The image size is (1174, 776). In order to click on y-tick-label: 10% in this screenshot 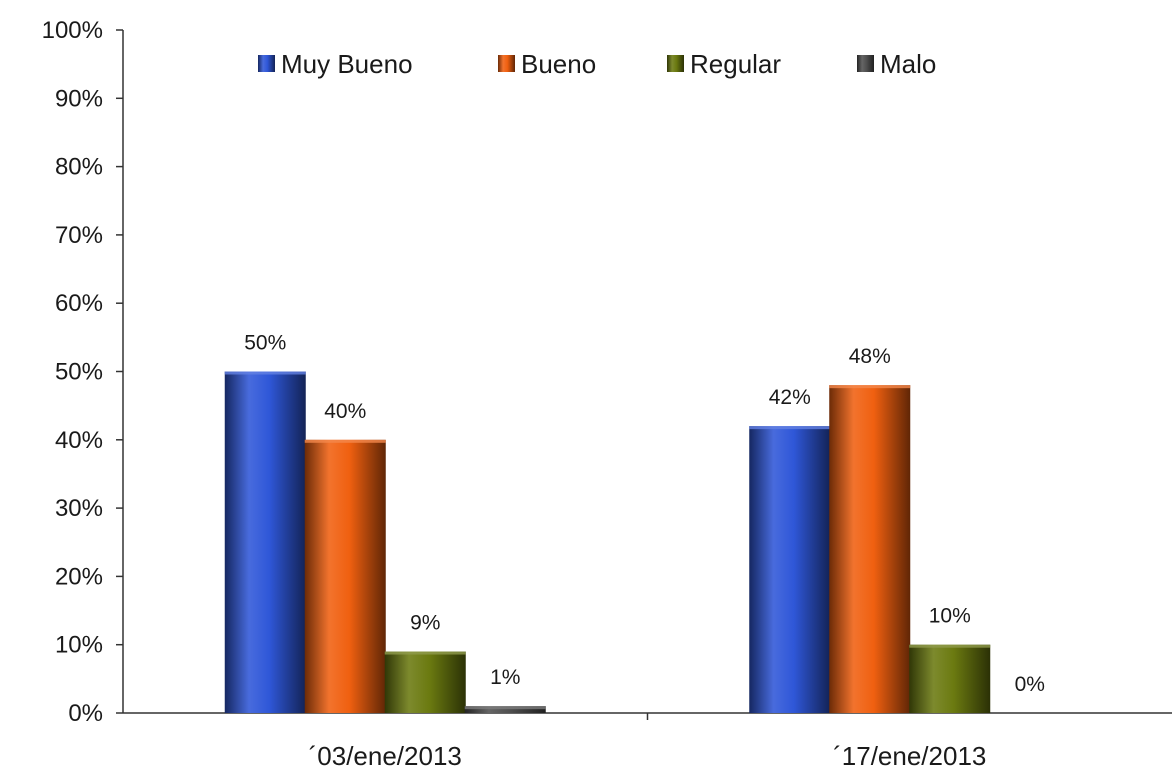, I will do `click(79, 645)`.